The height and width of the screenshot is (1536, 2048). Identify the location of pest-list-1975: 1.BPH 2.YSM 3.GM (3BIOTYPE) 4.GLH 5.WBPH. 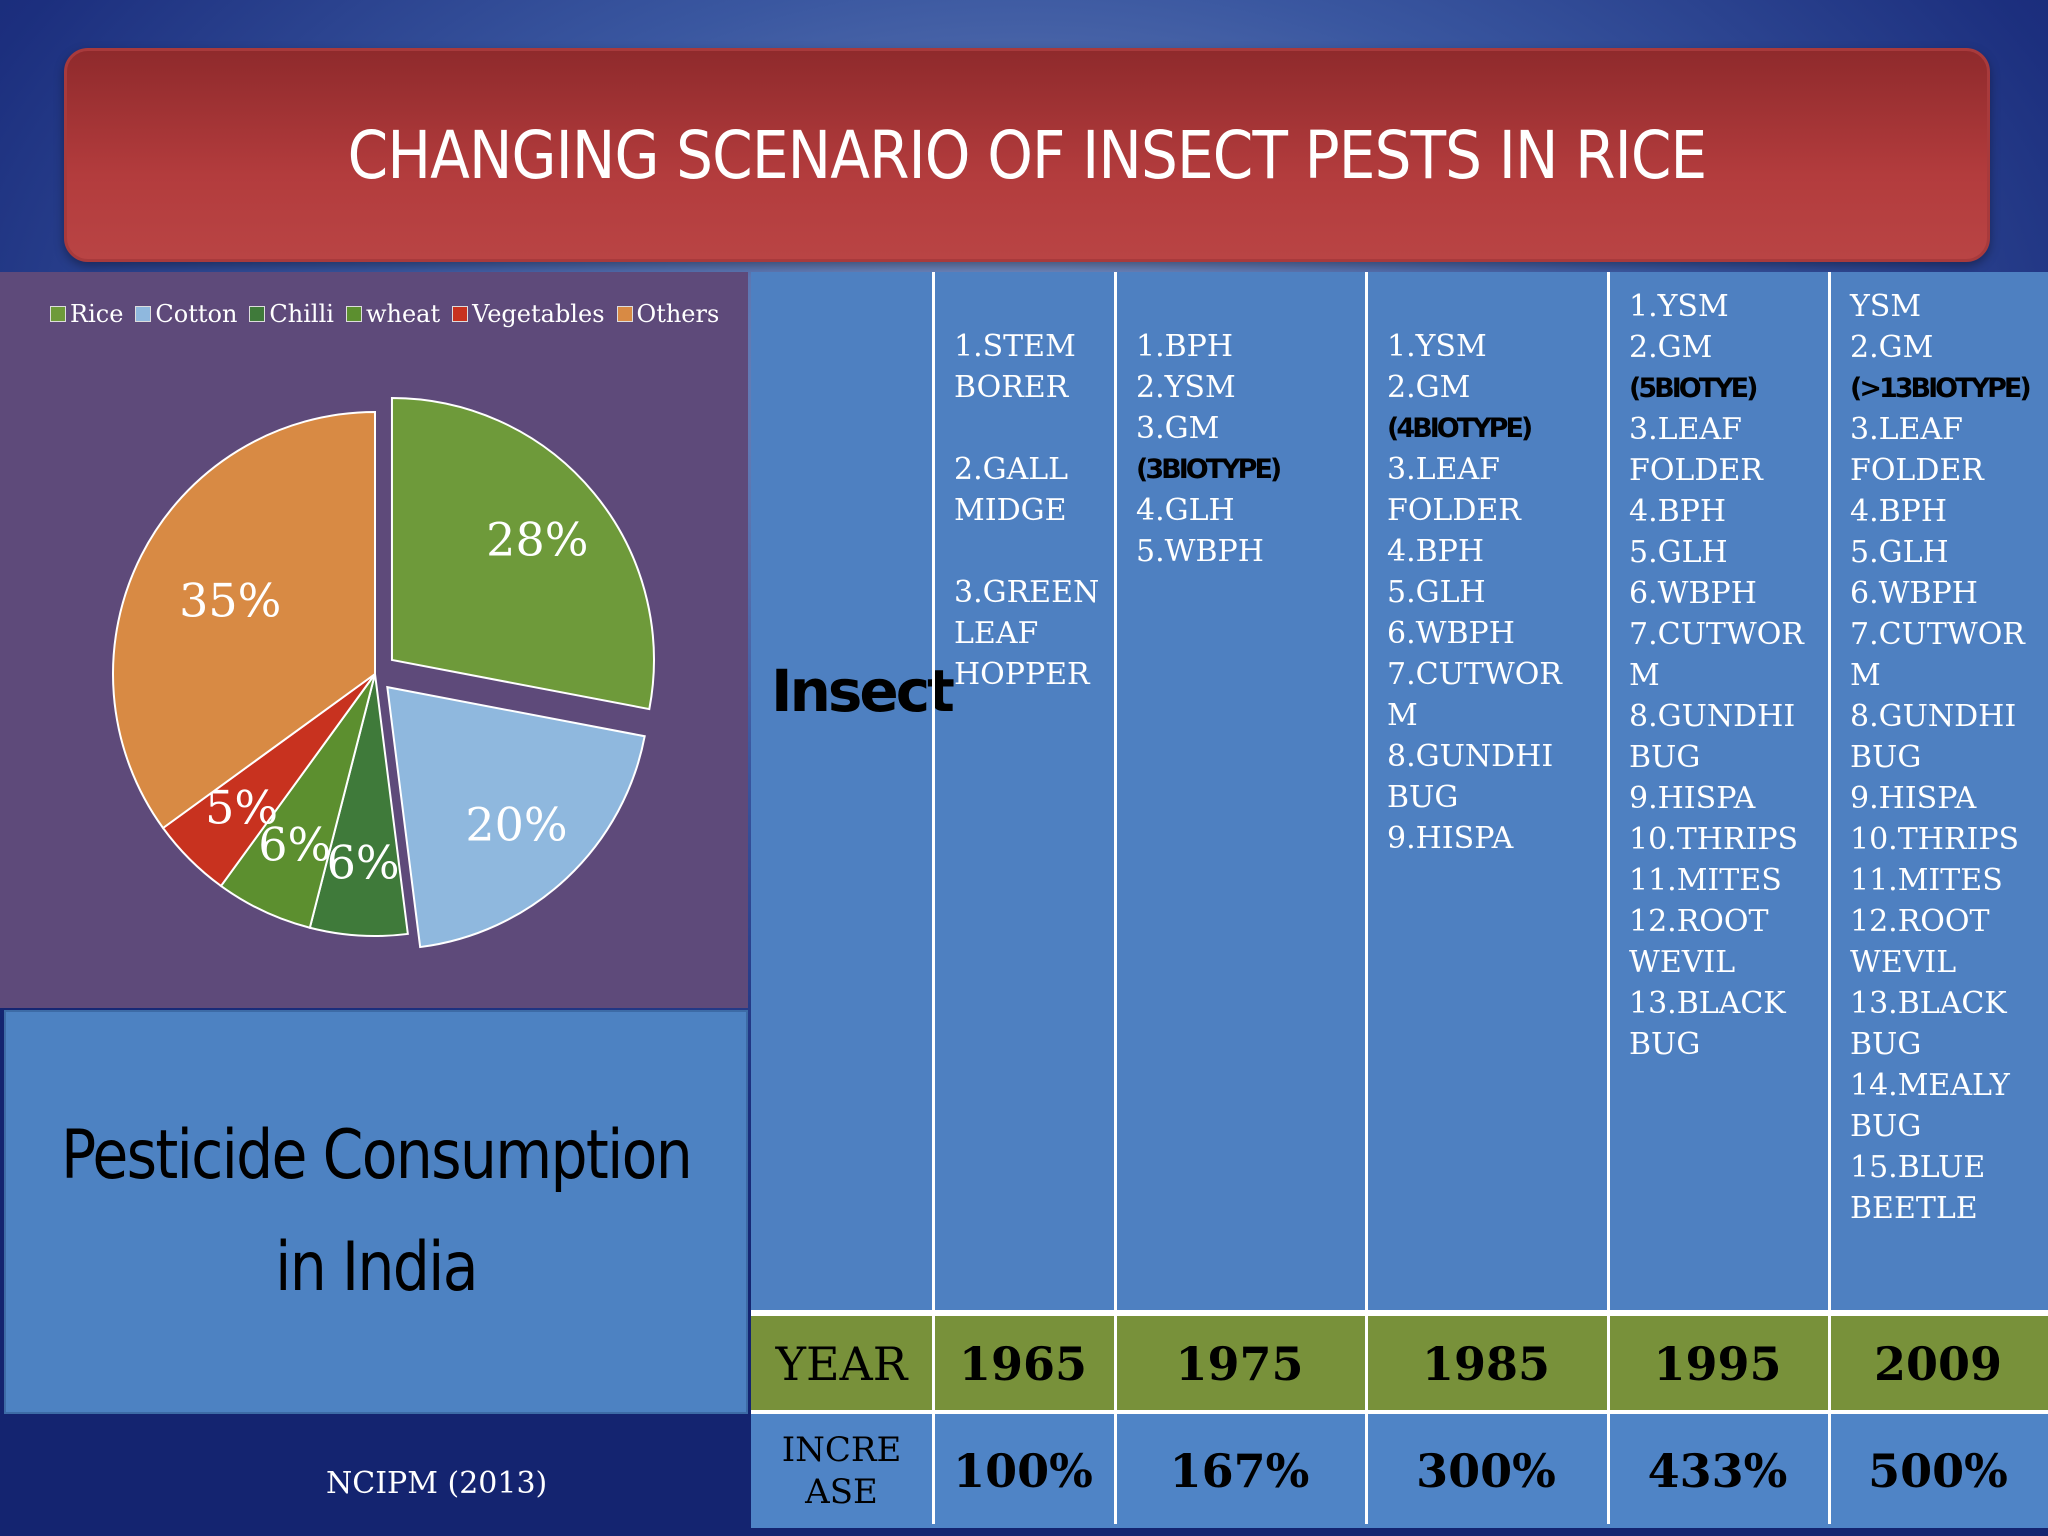
(1209, 449).